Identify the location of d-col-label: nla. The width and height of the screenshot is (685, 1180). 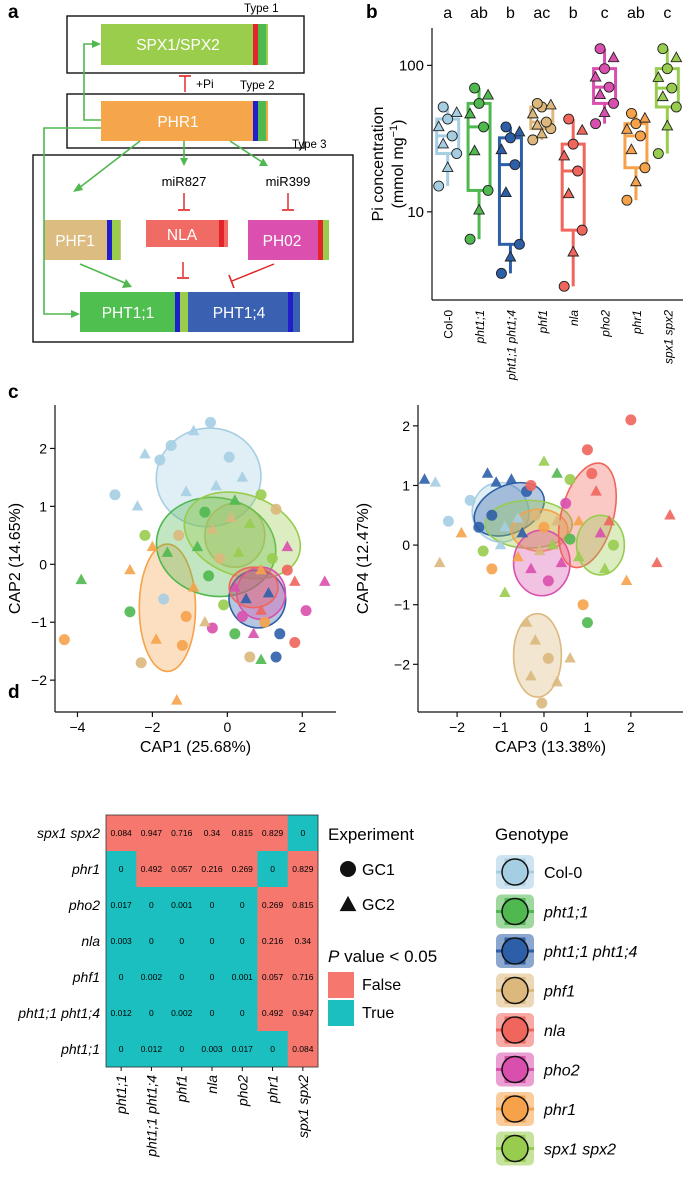
(212, 1084).